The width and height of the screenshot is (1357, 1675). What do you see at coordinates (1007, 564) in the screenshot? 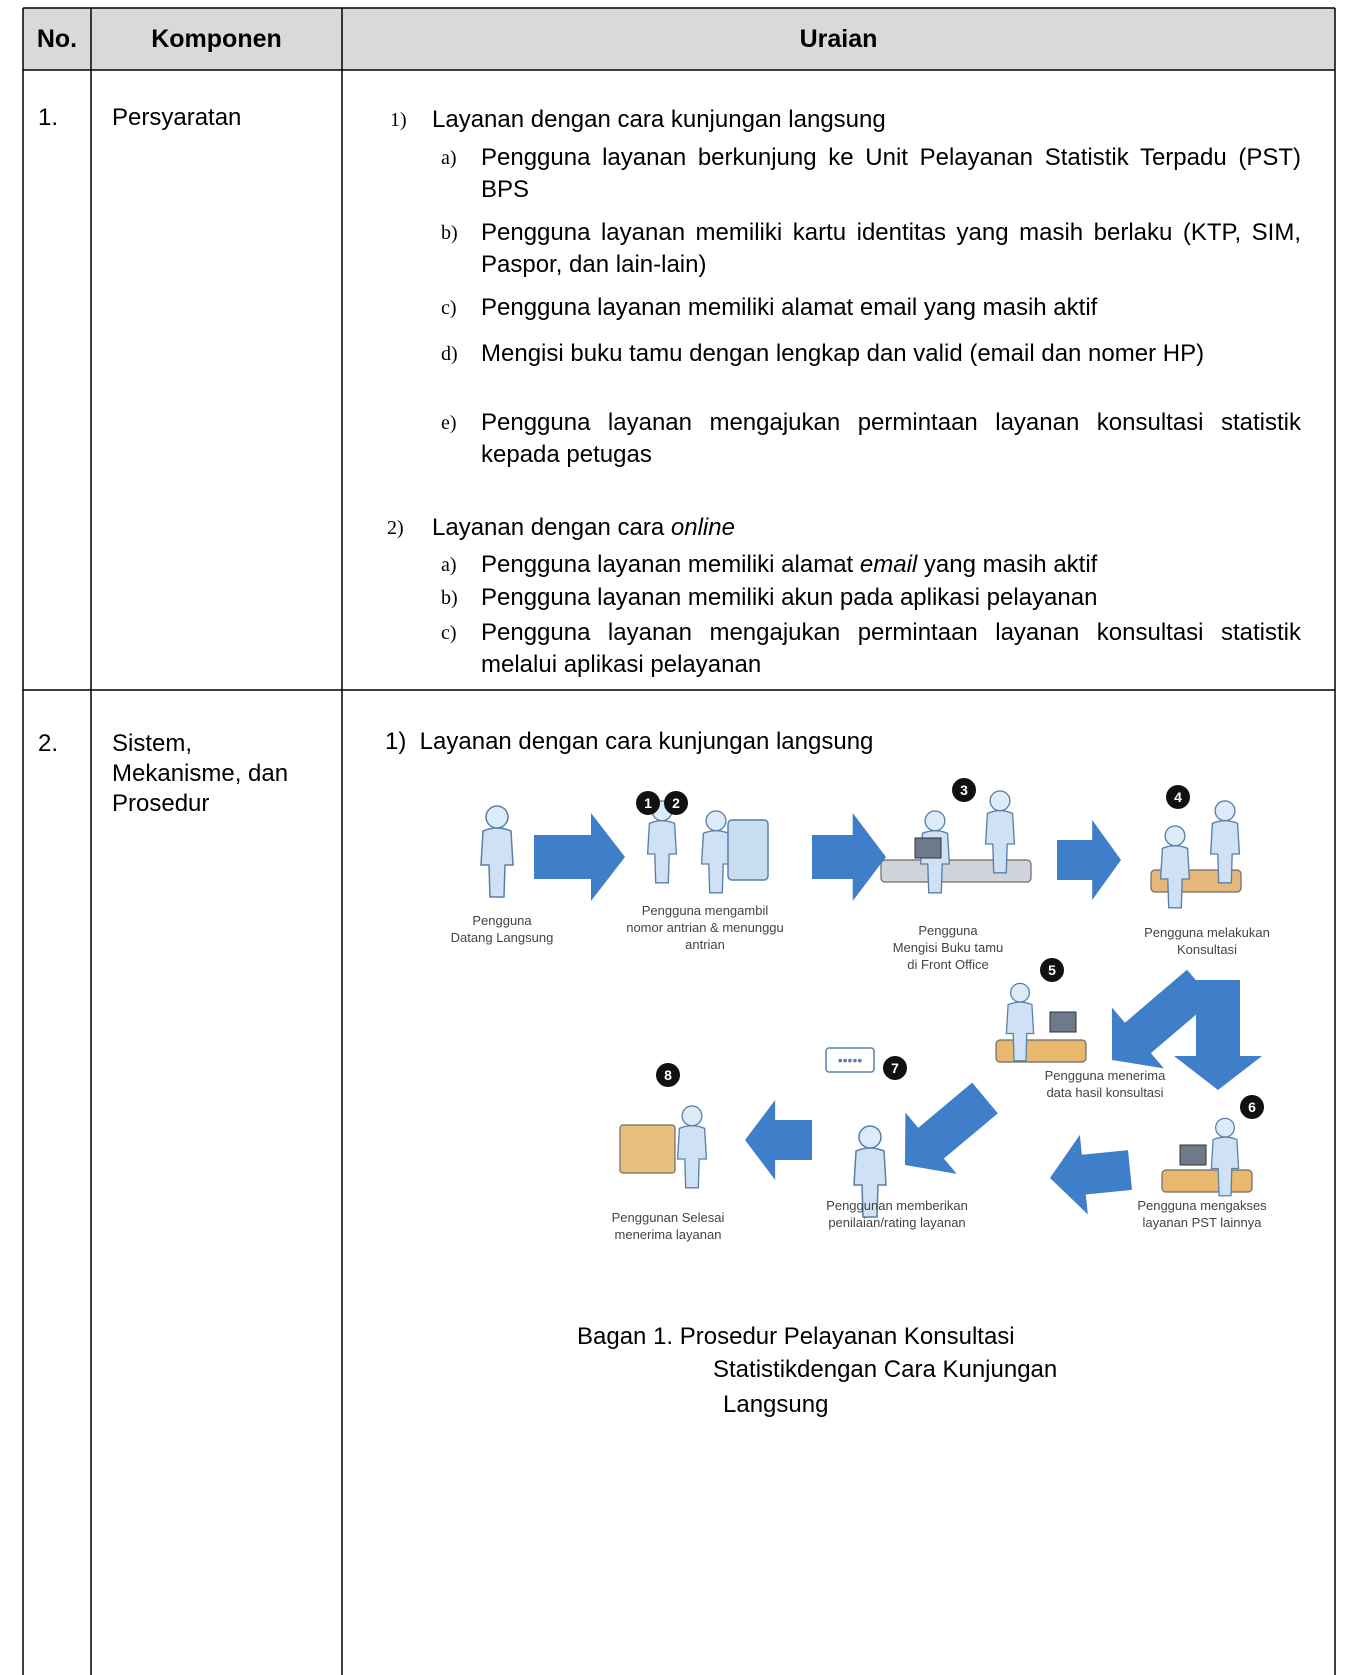
I see `text-run: yang masih aktif` at bounding box center [1007, 564].